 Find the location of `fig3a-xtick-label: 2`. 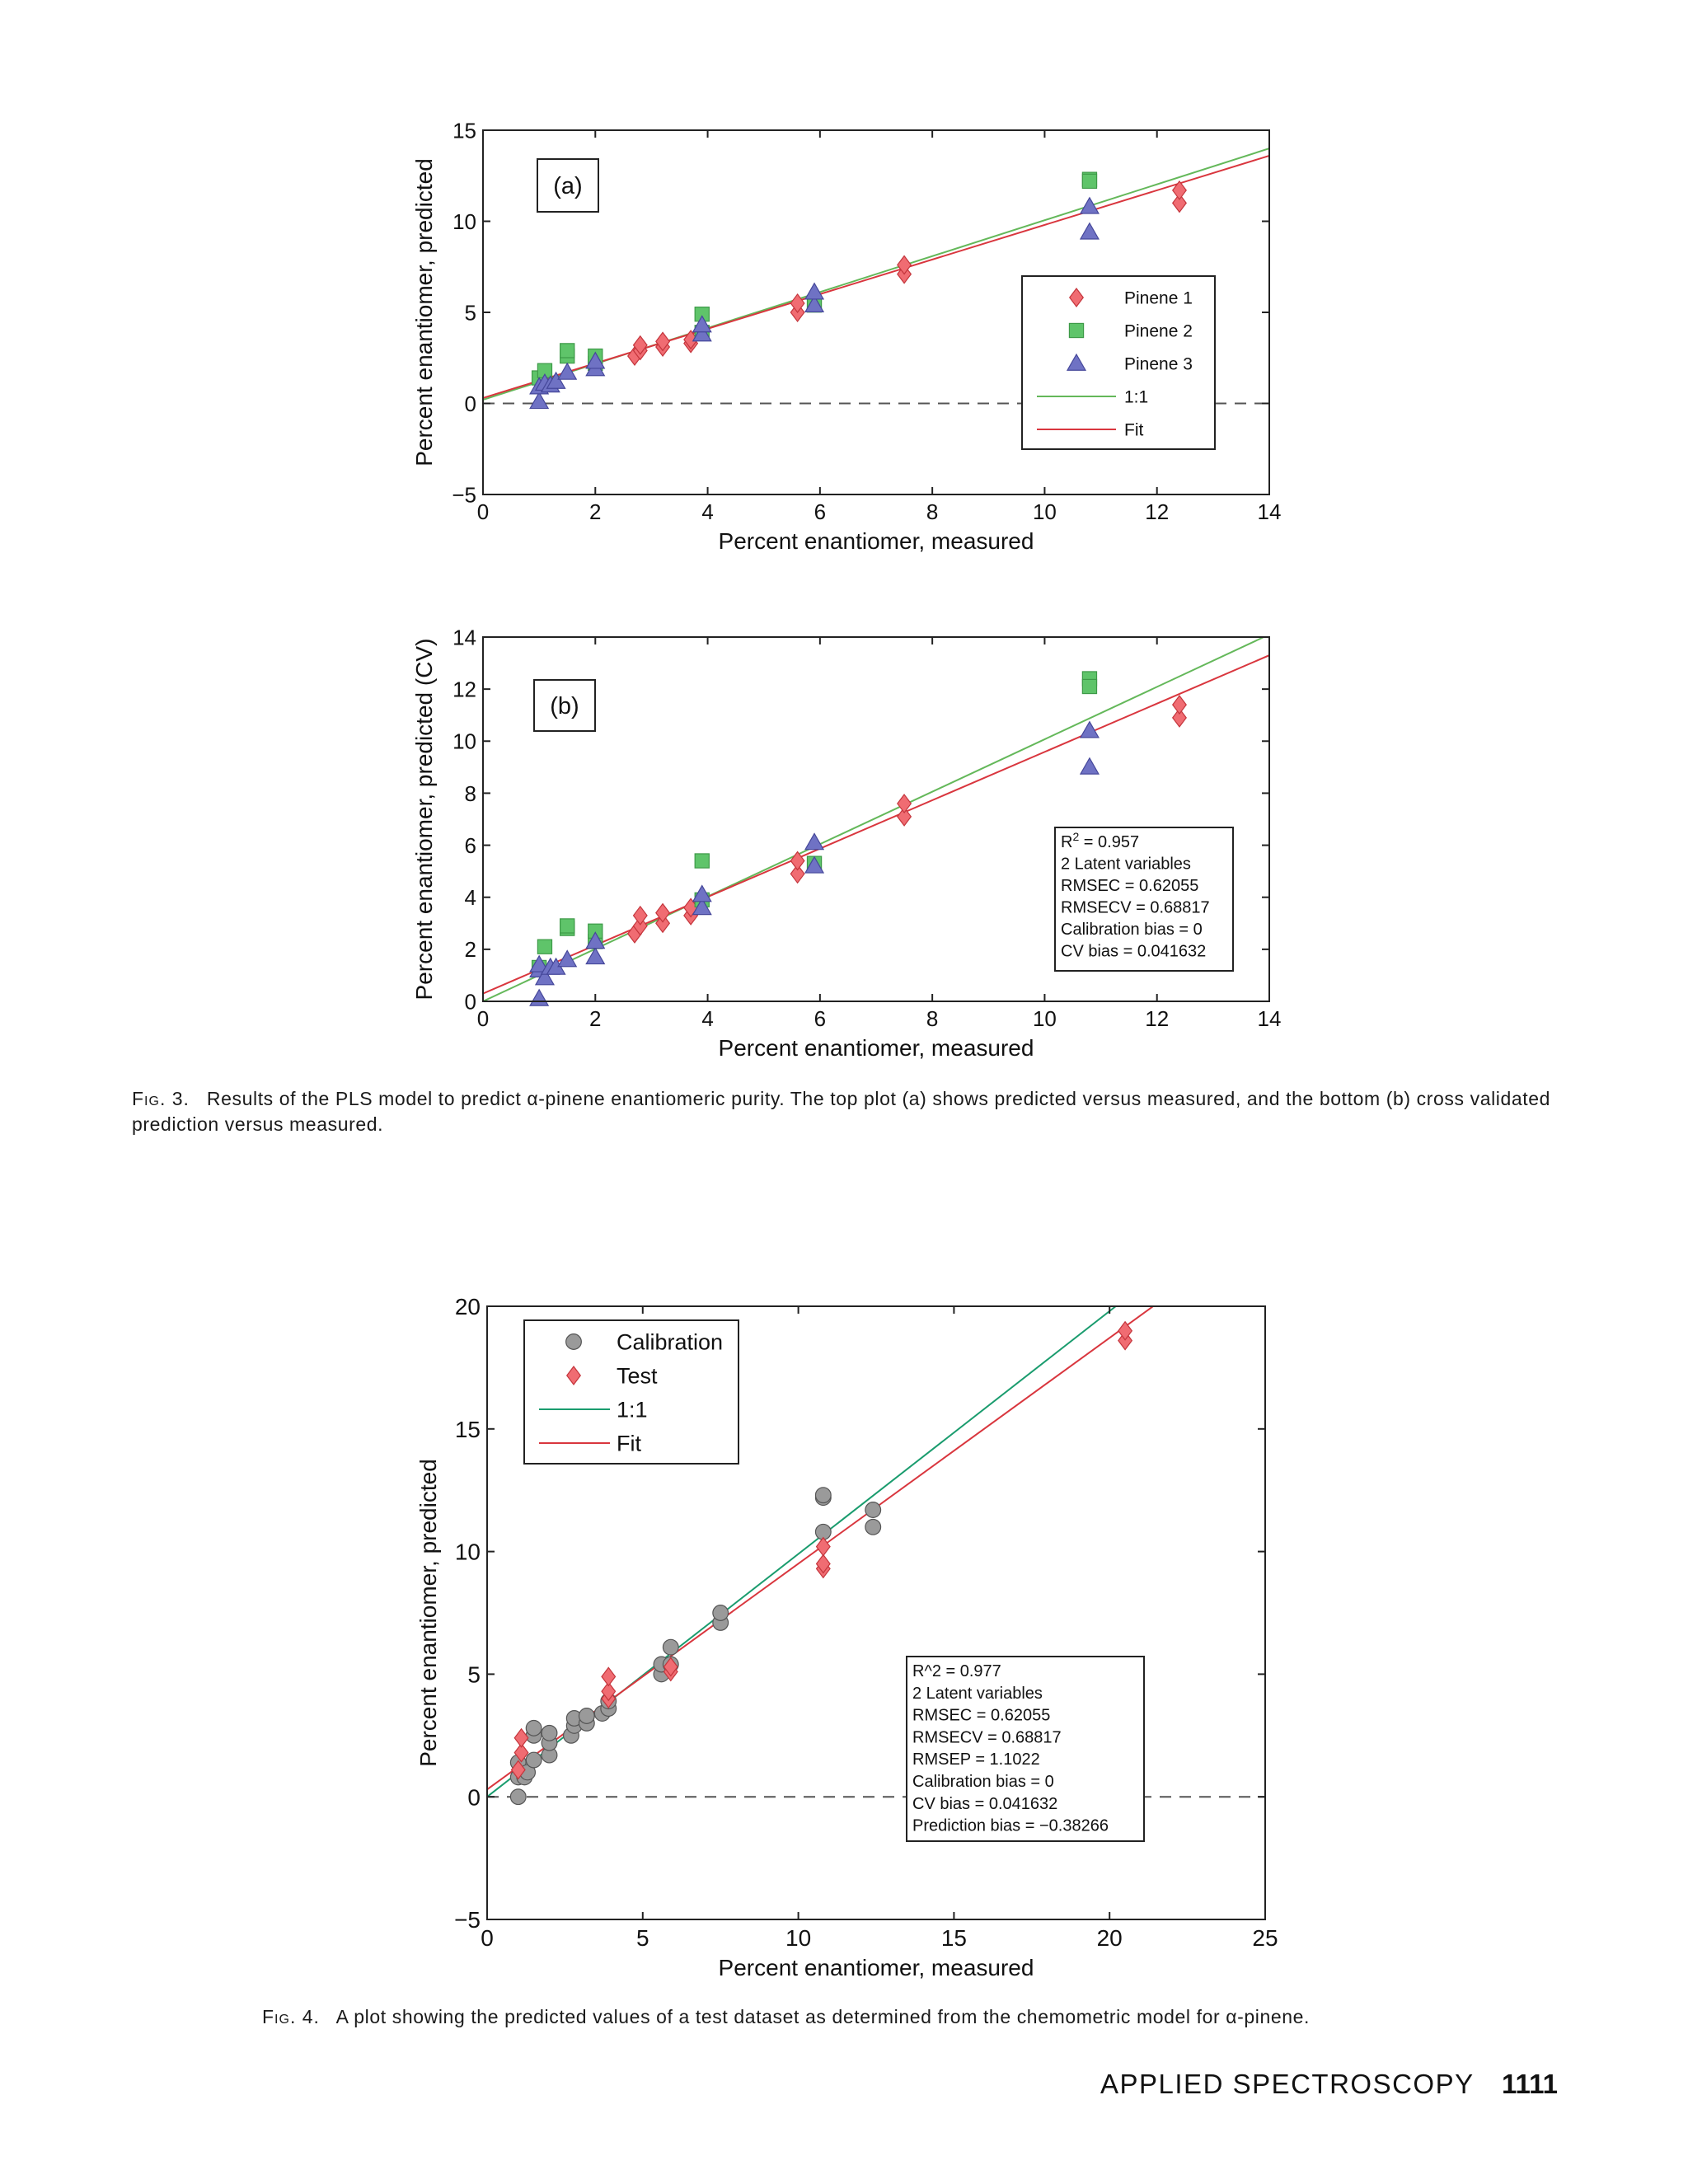

fig3a-xtick-label: 2 is located at coordinates (595, 511).